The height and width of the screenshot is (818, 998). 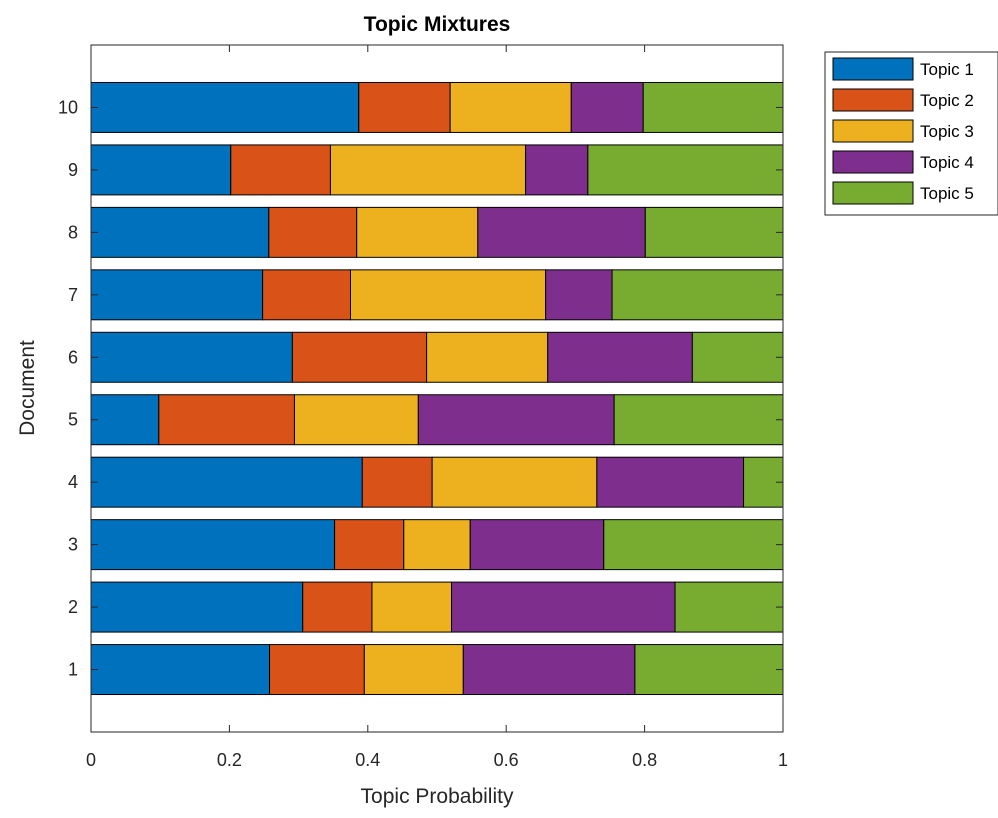 I want to click on y-tick-label: 1, so click(x=73, y=670).